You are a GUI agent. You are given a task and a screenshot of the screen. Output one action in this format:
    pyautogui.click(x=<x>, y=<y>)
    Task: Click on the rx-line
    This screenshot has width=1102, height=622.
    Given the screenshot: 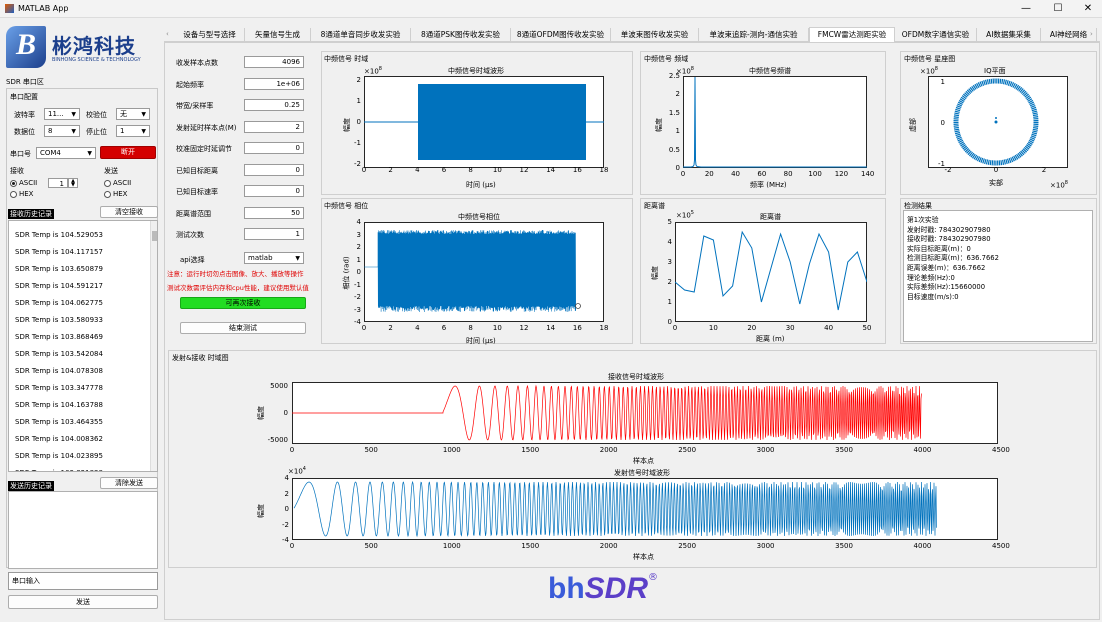 What is the action you would take?
    pyautogui.click(x=607, y=413)
    